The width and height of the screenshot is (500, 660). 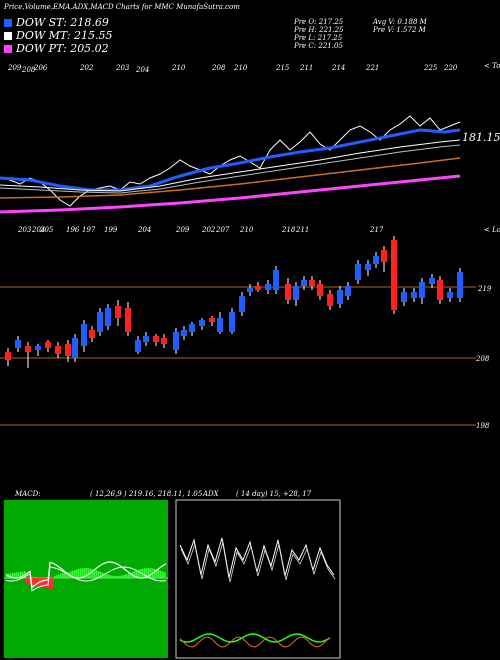 I want to click on adx-di-plus-shadow, so click(x=258, y=562).